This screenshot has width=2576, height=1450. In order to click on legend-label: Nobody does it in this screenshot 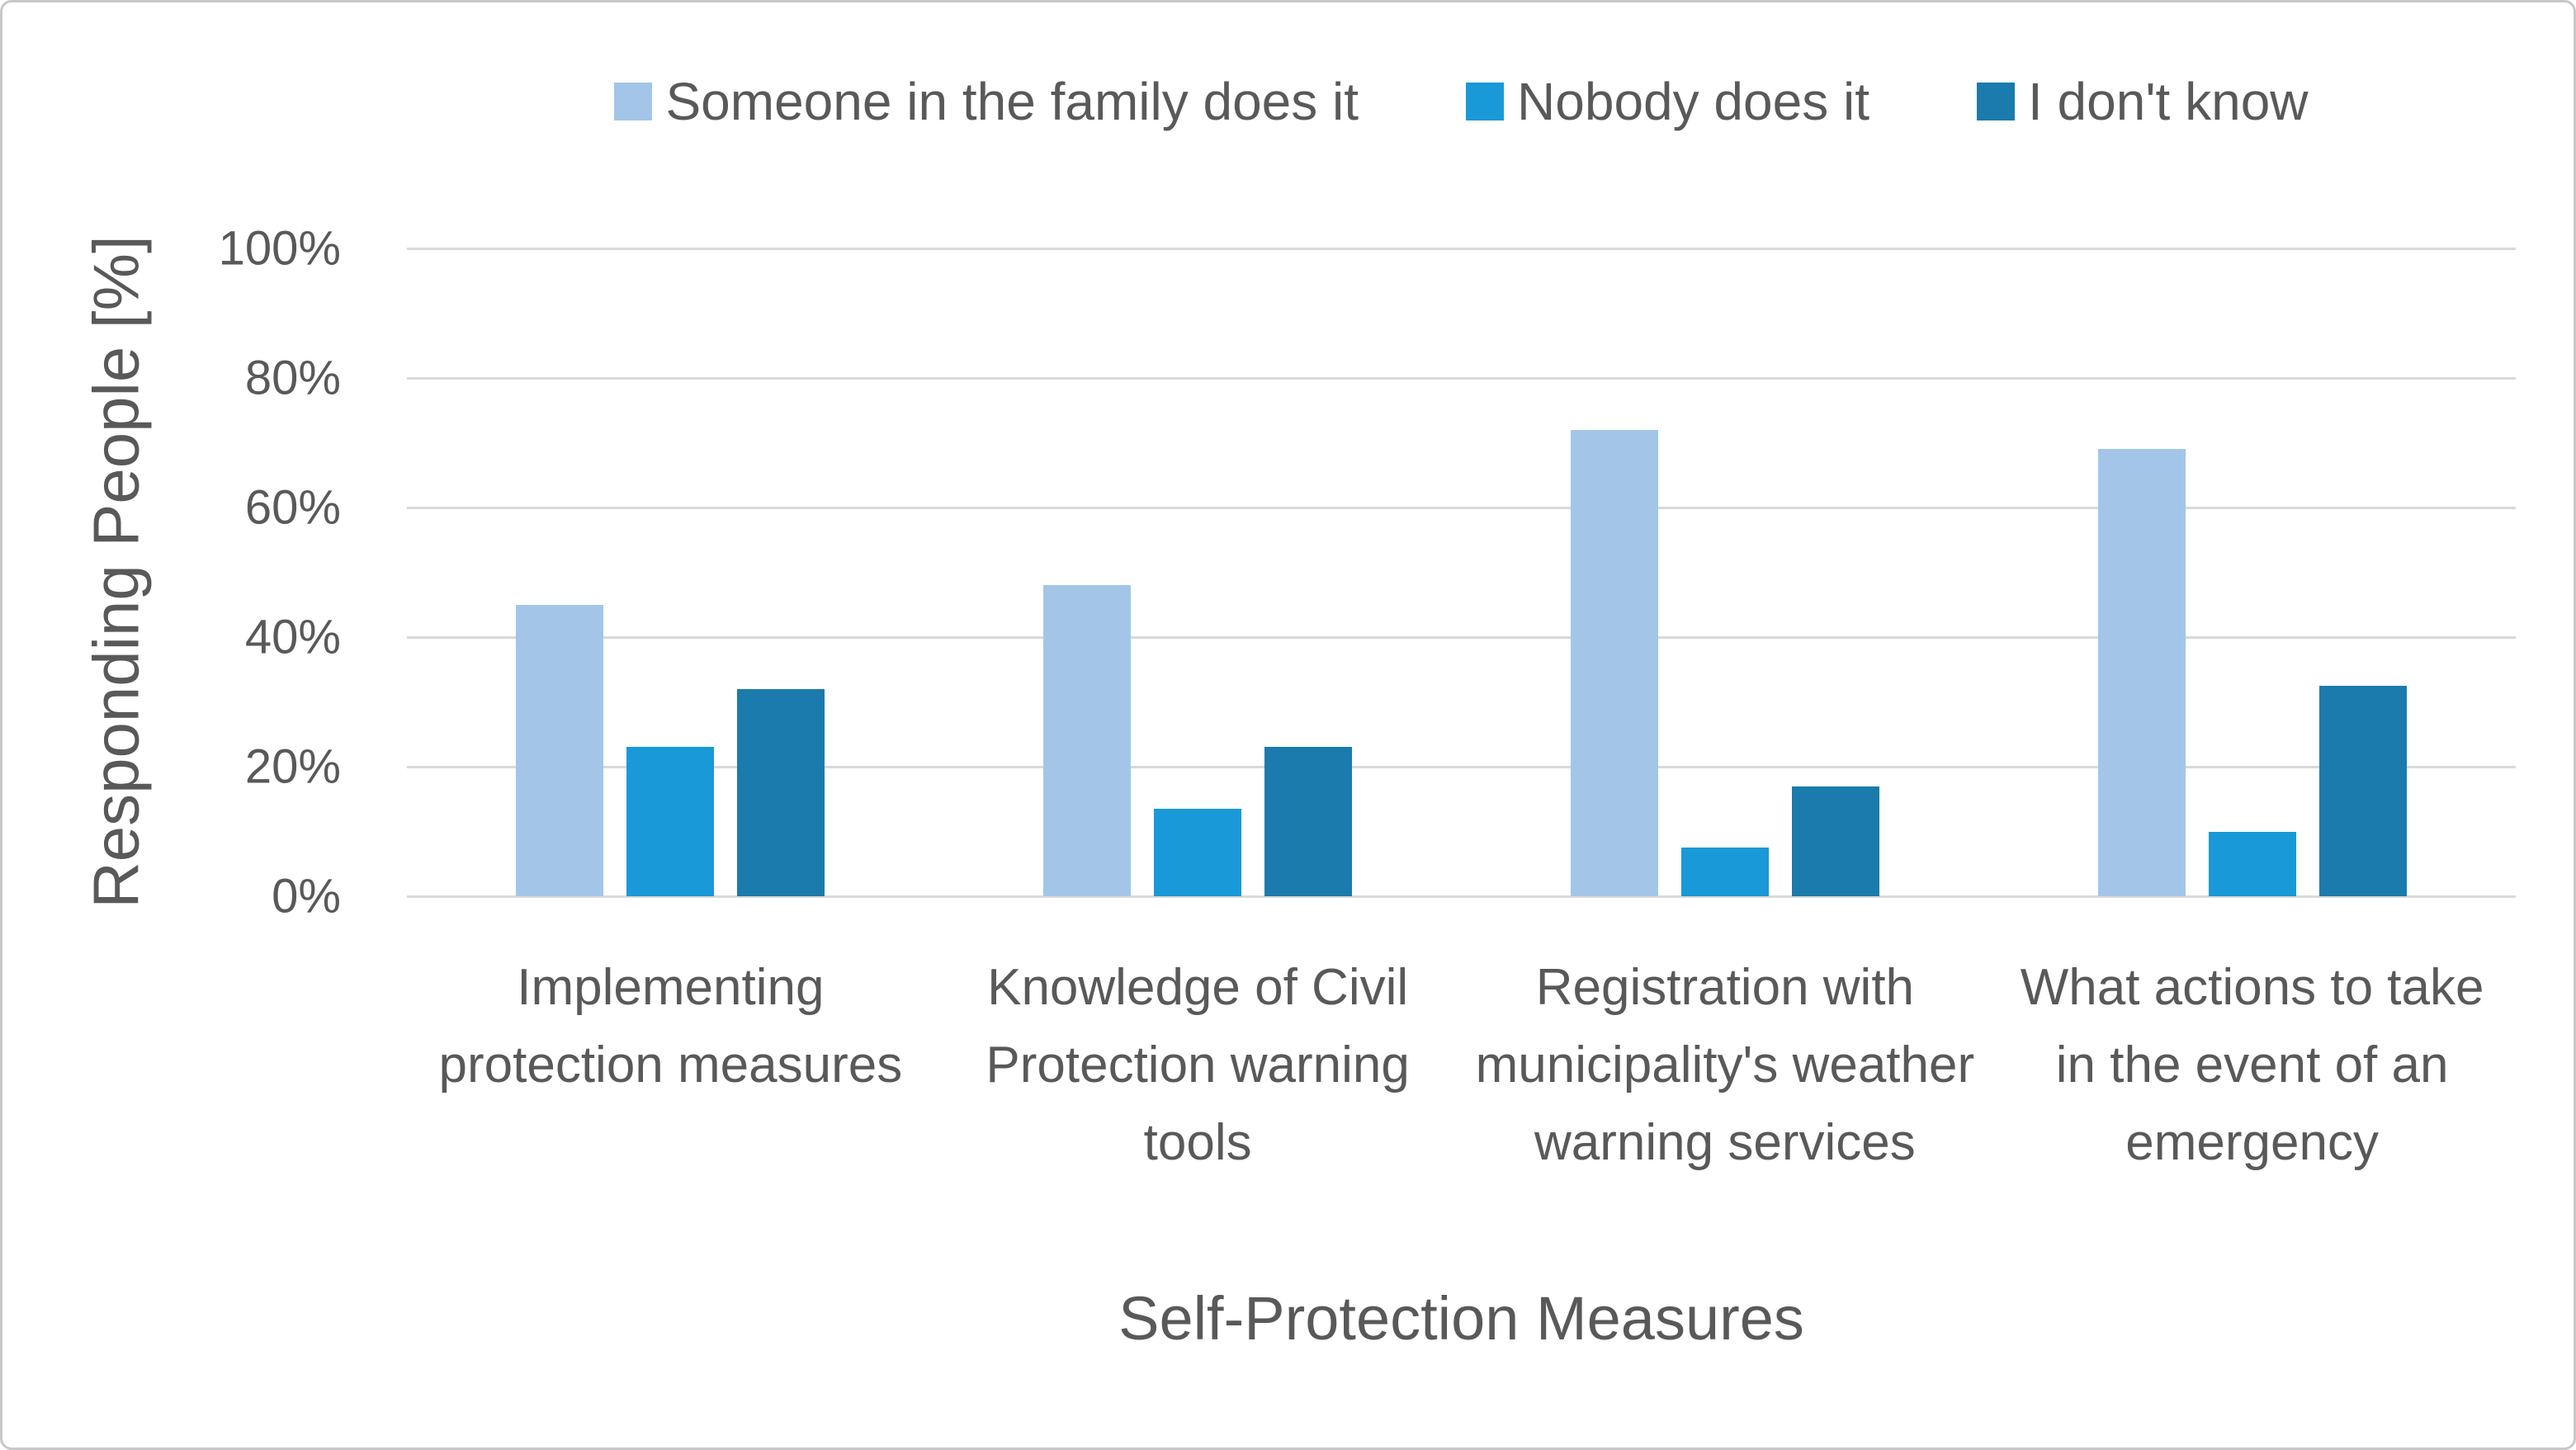, I will do `click(1693, 101)`.